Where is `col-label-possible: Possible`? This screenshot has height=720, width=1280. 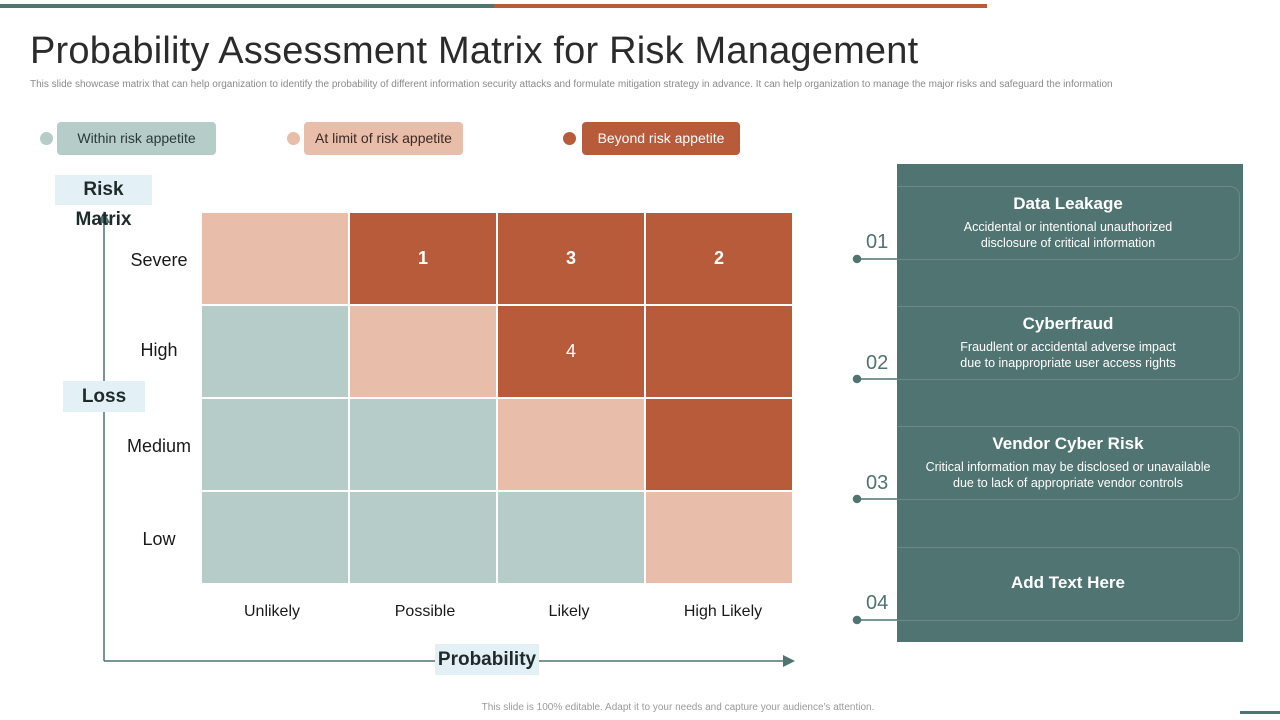 col-label-possible: Possible is located at coordinates (425, 611).